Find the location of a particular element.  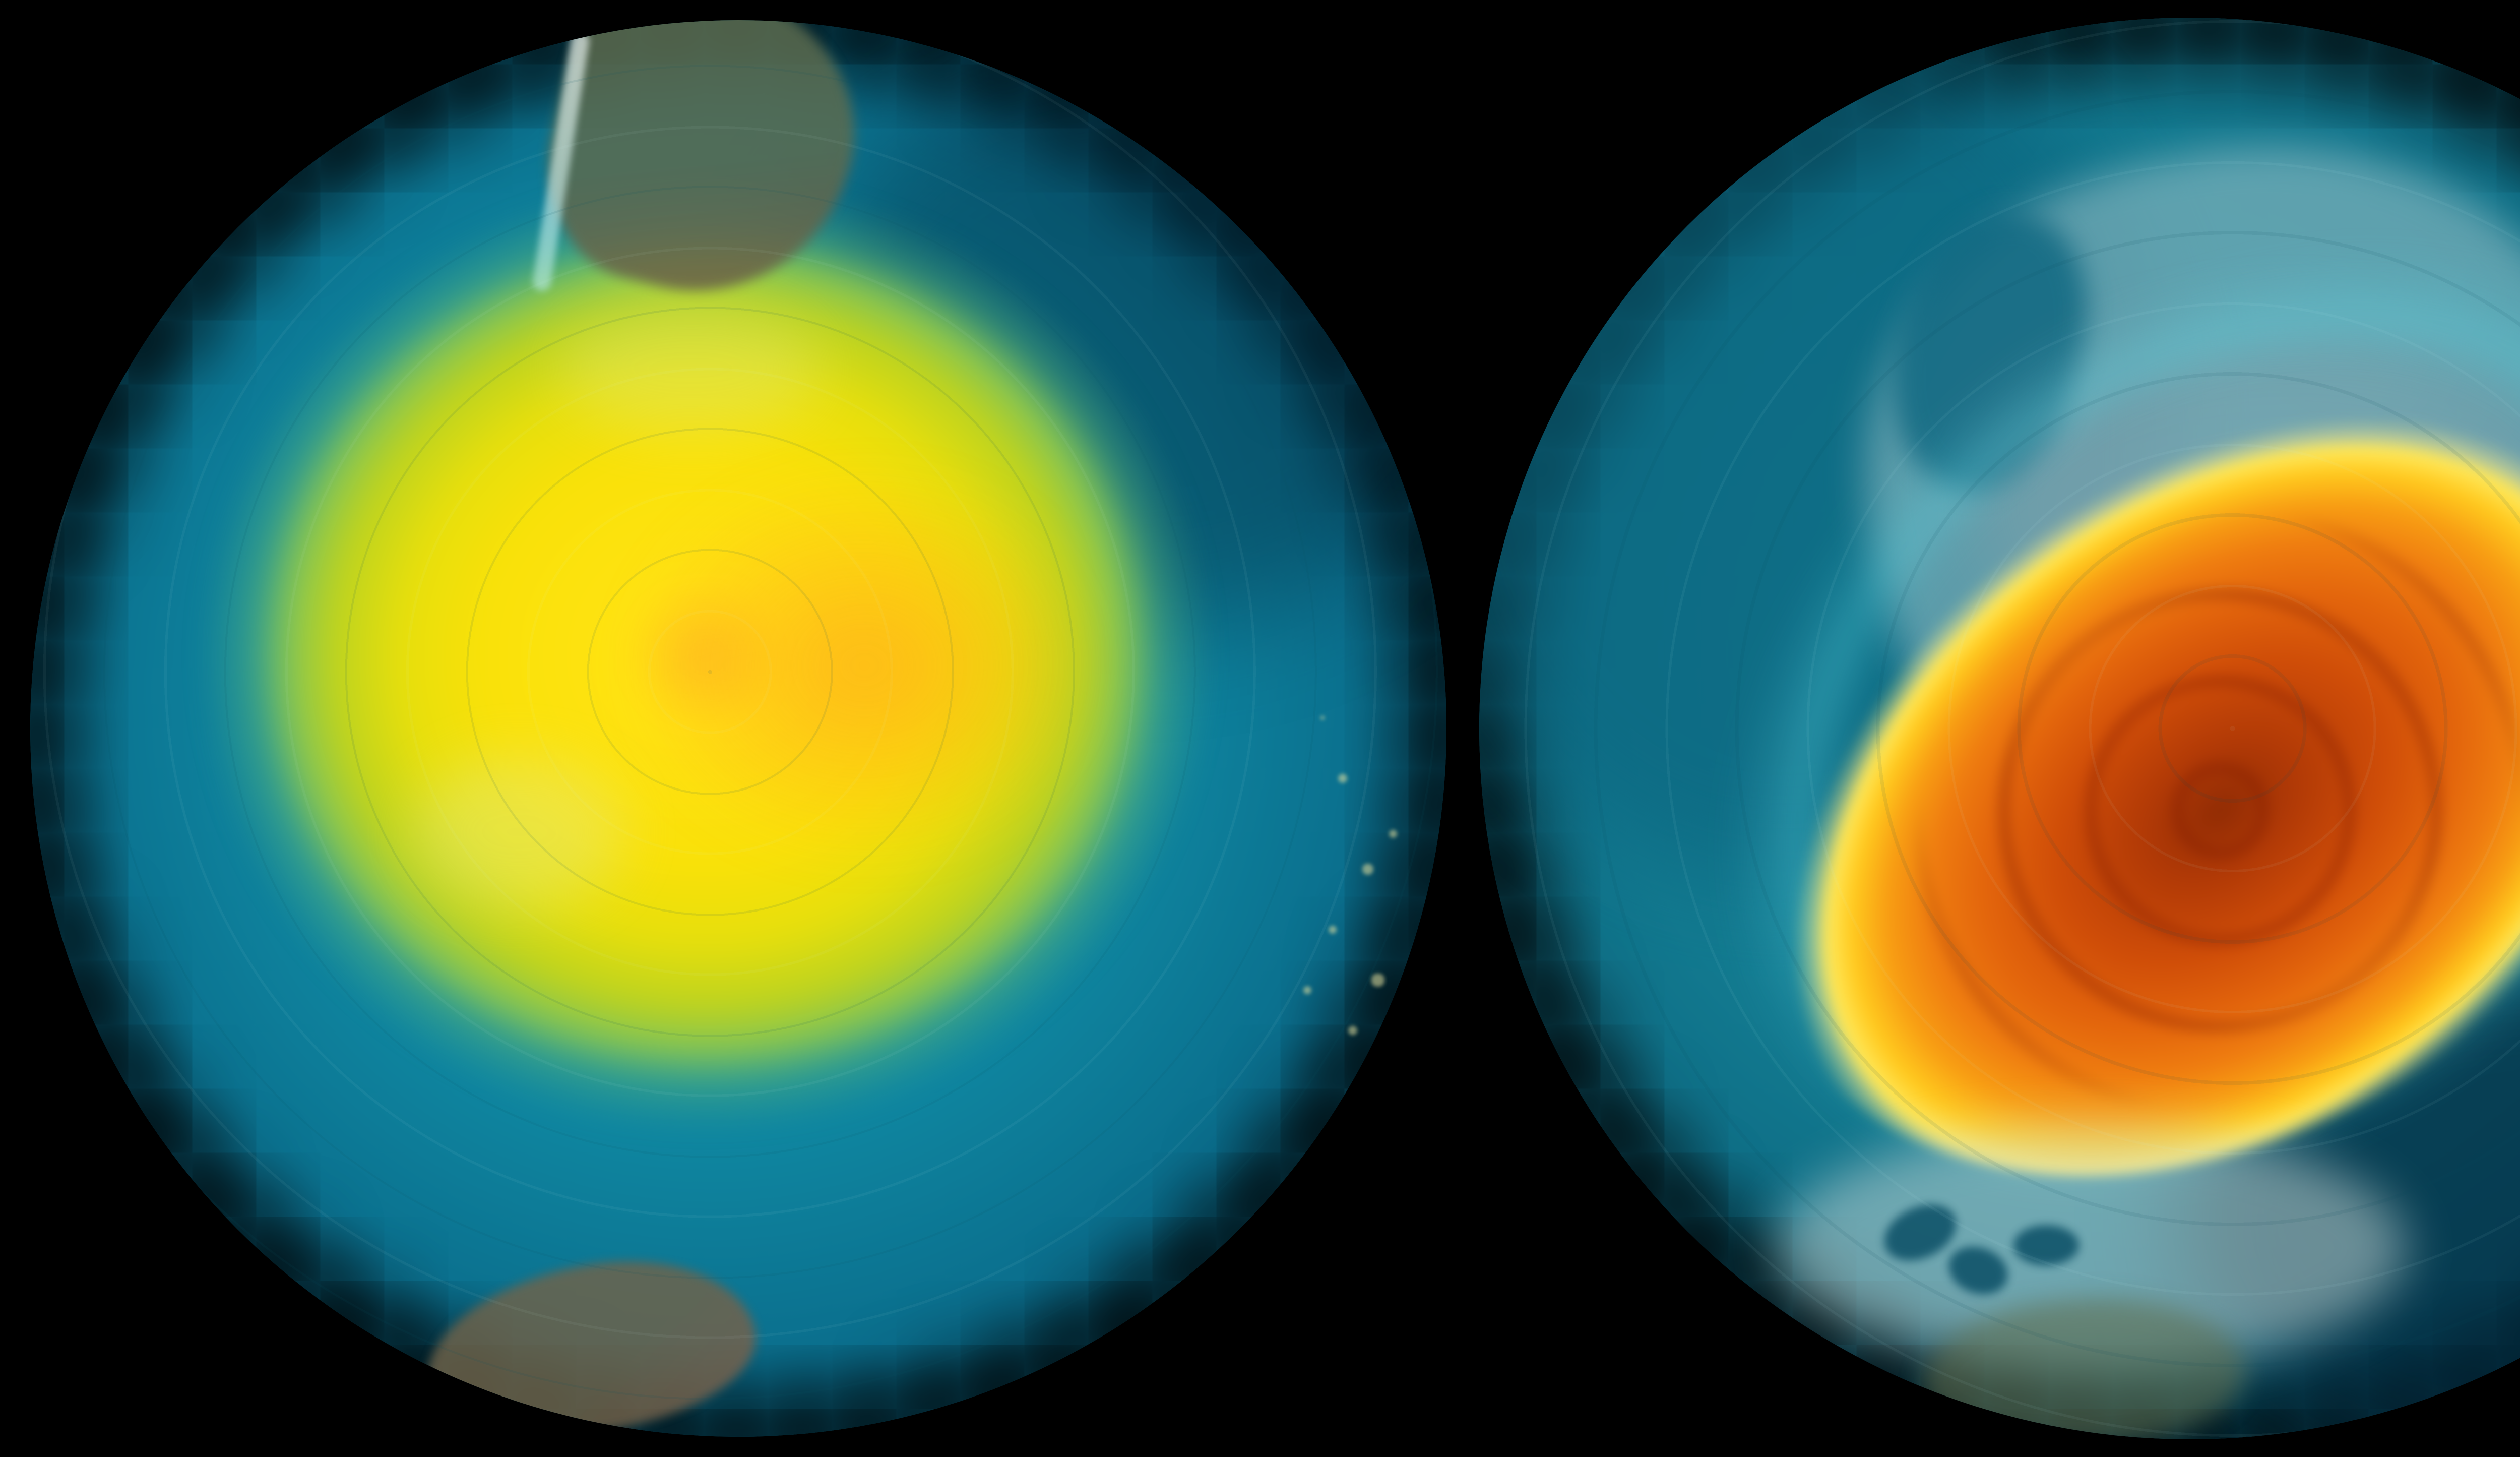

city-lights-speckles is located at coordinates (1322, 718).